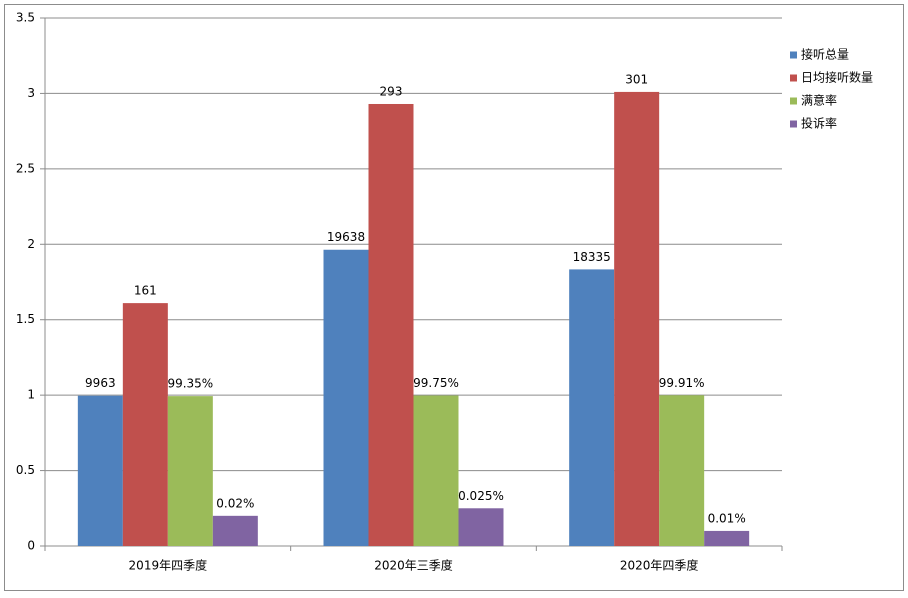 This screenshot has width=908, height=598. I want to click on y-tick-label: 3, so click(31, 93).